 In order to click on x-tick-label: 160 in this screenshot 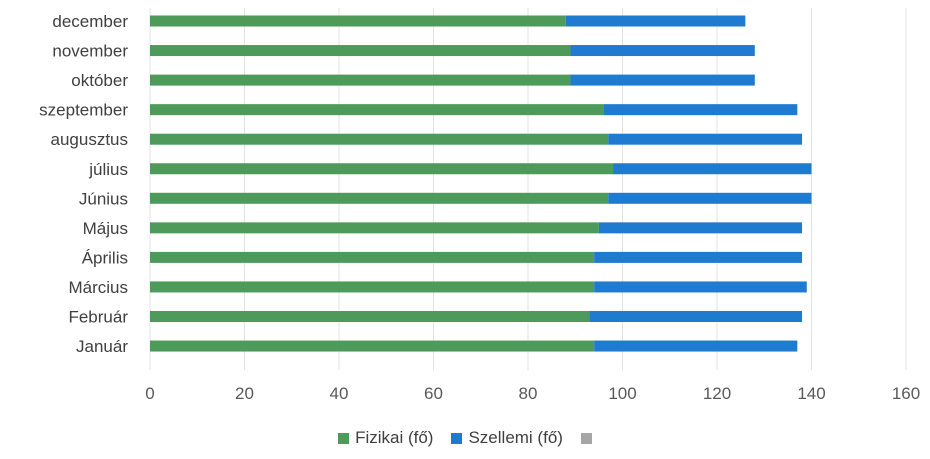, I will do `click(906, 393)`.